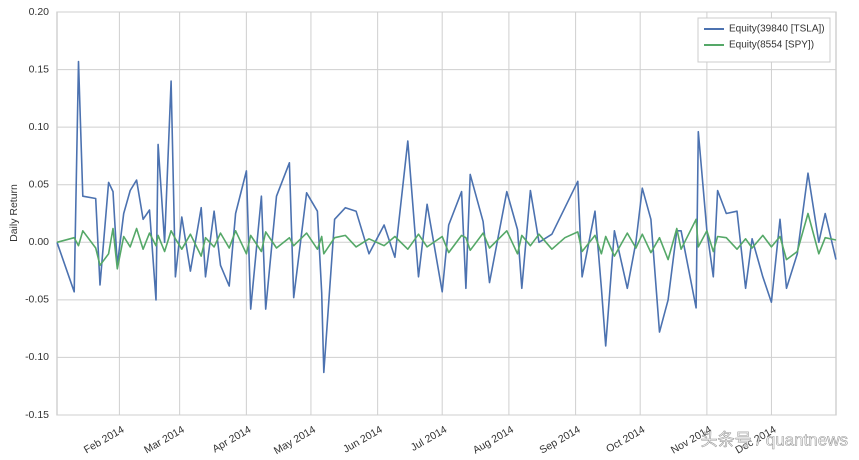 The image size is (859, 460). What do you see at coordinates (625, 440) in the screenshot?
I see `x-tick-label: Oct 2014` at bounding box center [625, 440].